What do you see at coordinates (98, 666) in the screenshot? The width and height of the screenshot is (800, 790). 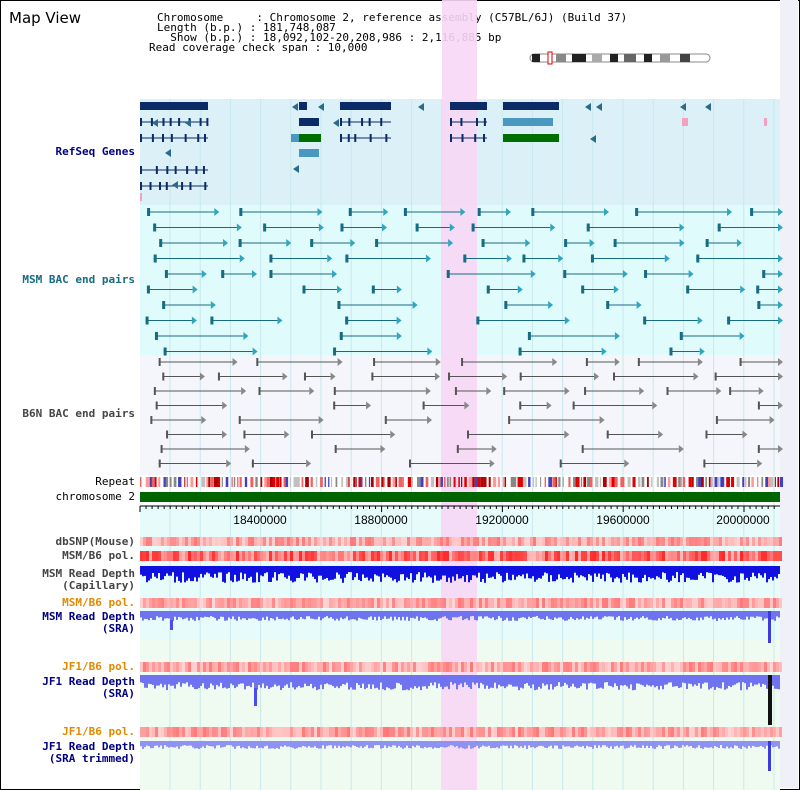 I see `jf1-b6-pol-label-1: JF1/B6 pol.` at bounding box center [98, 666].